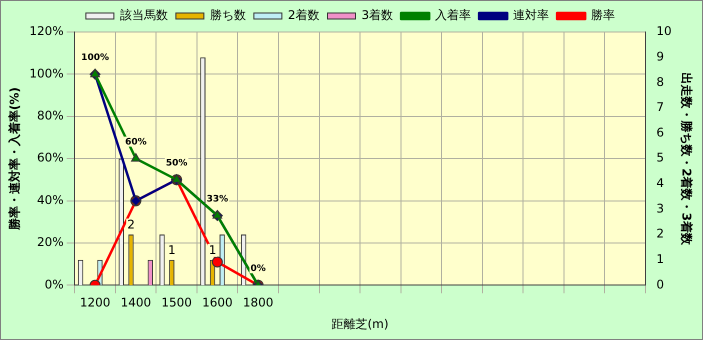 The image size is (703, 340). What do you see at coordinates (660, 183) in the screenshot?
I see `y2-tick-label: 4` at bounding box center [660, 183].